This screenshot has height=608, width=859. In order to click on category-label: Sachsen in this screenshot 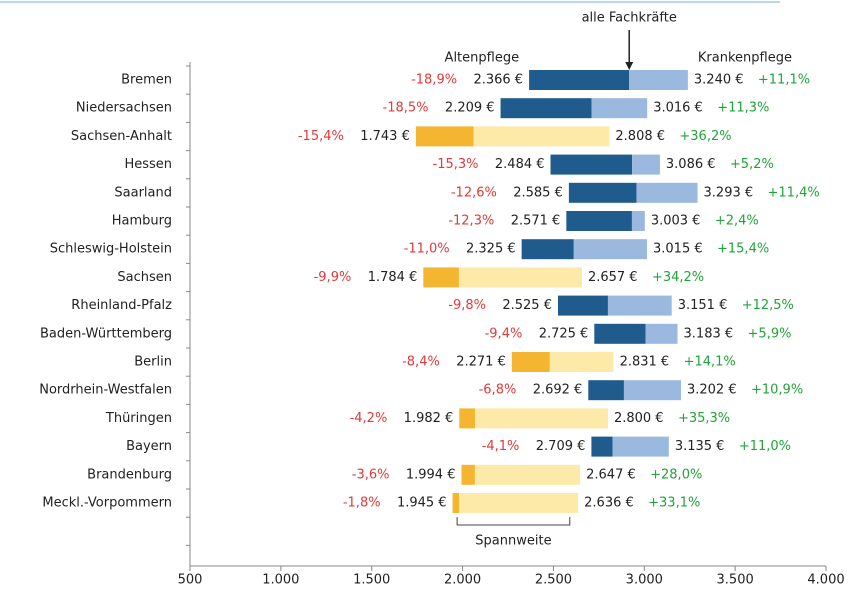, I will do `click(144, 277)`.